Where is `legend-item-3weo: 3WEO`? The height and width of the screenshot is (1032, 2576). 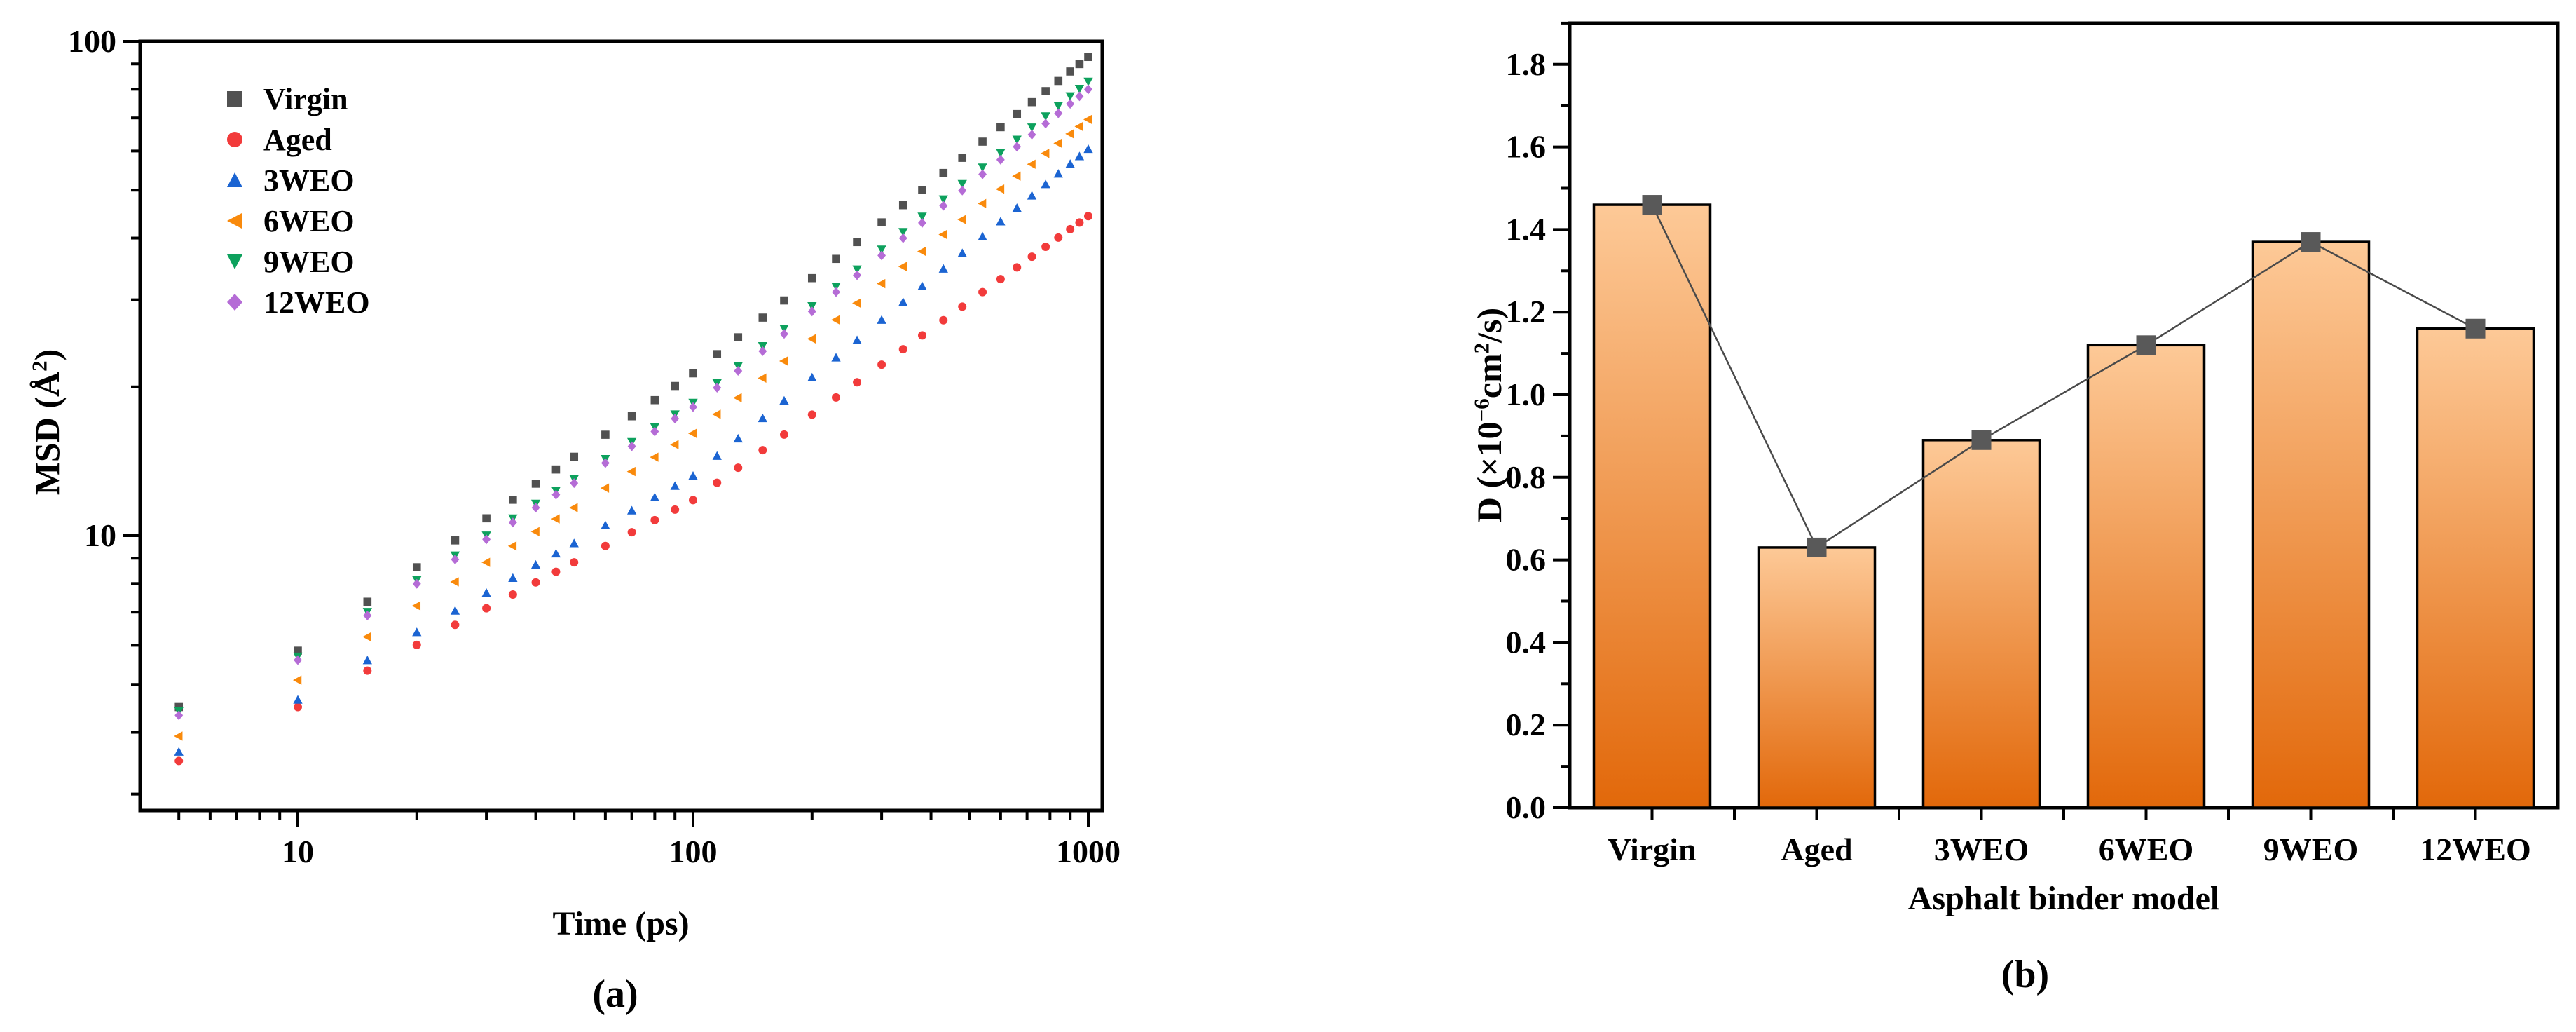 legend-item-3weo: 3WEO is located at coordinates (298, 180).